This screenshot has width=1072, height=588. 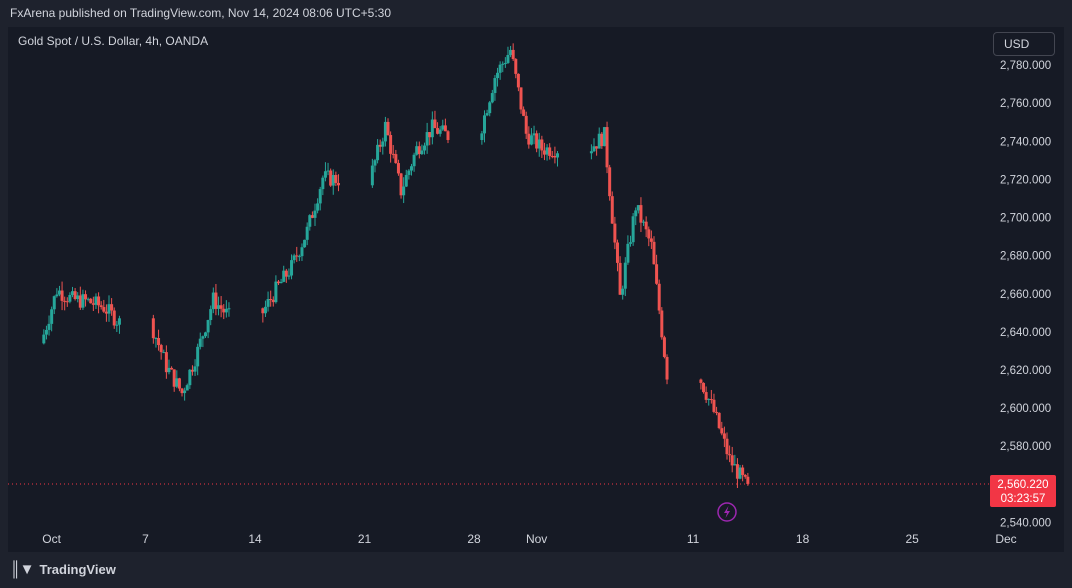 What do you see at coordinates (1025, 447) in the screenshot?
I see `y-tick-label: 2,580.000` at bounding box center [1025, 447].